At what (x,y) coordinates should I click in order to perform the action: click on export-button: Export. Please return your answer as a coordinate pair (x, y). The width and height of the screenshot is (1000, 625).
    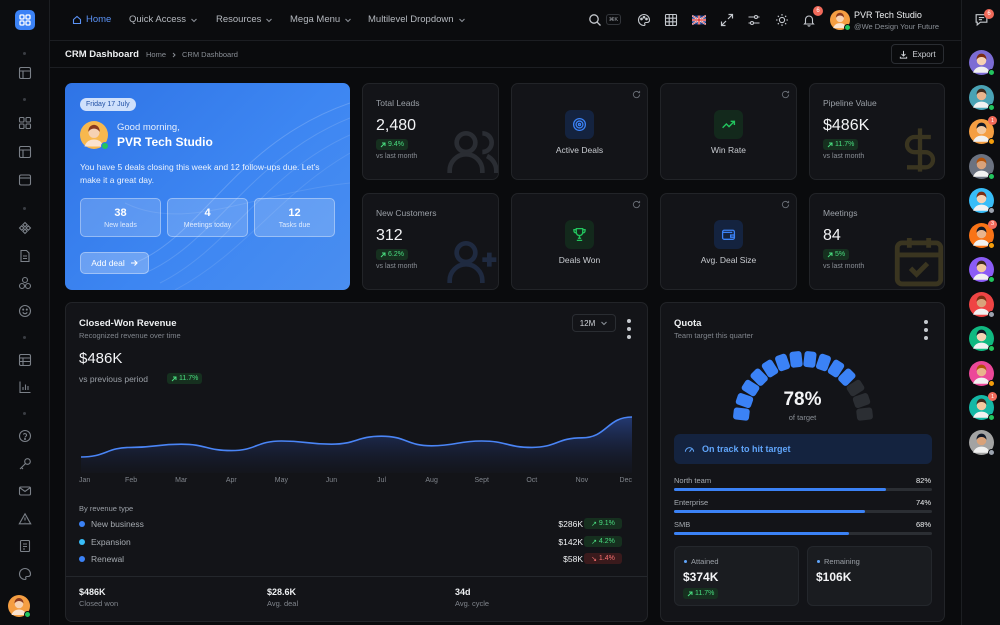
    Looking at the image, I should click on (917, 54).